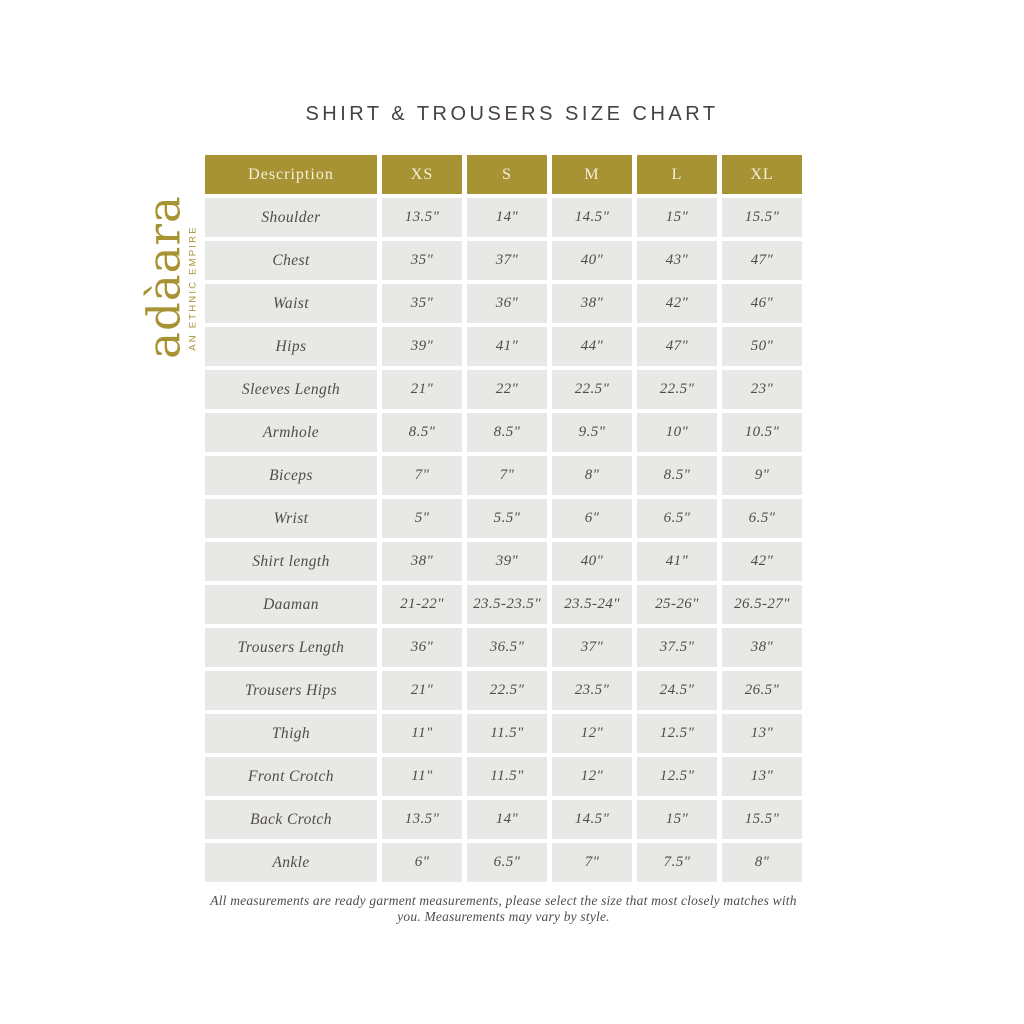 This screenshot has height=1024, width=1024. What do you see at coordinates (762, 475) in the screenshot?
I see `measurement-cell: 9"` at bounding box center [762, 475].